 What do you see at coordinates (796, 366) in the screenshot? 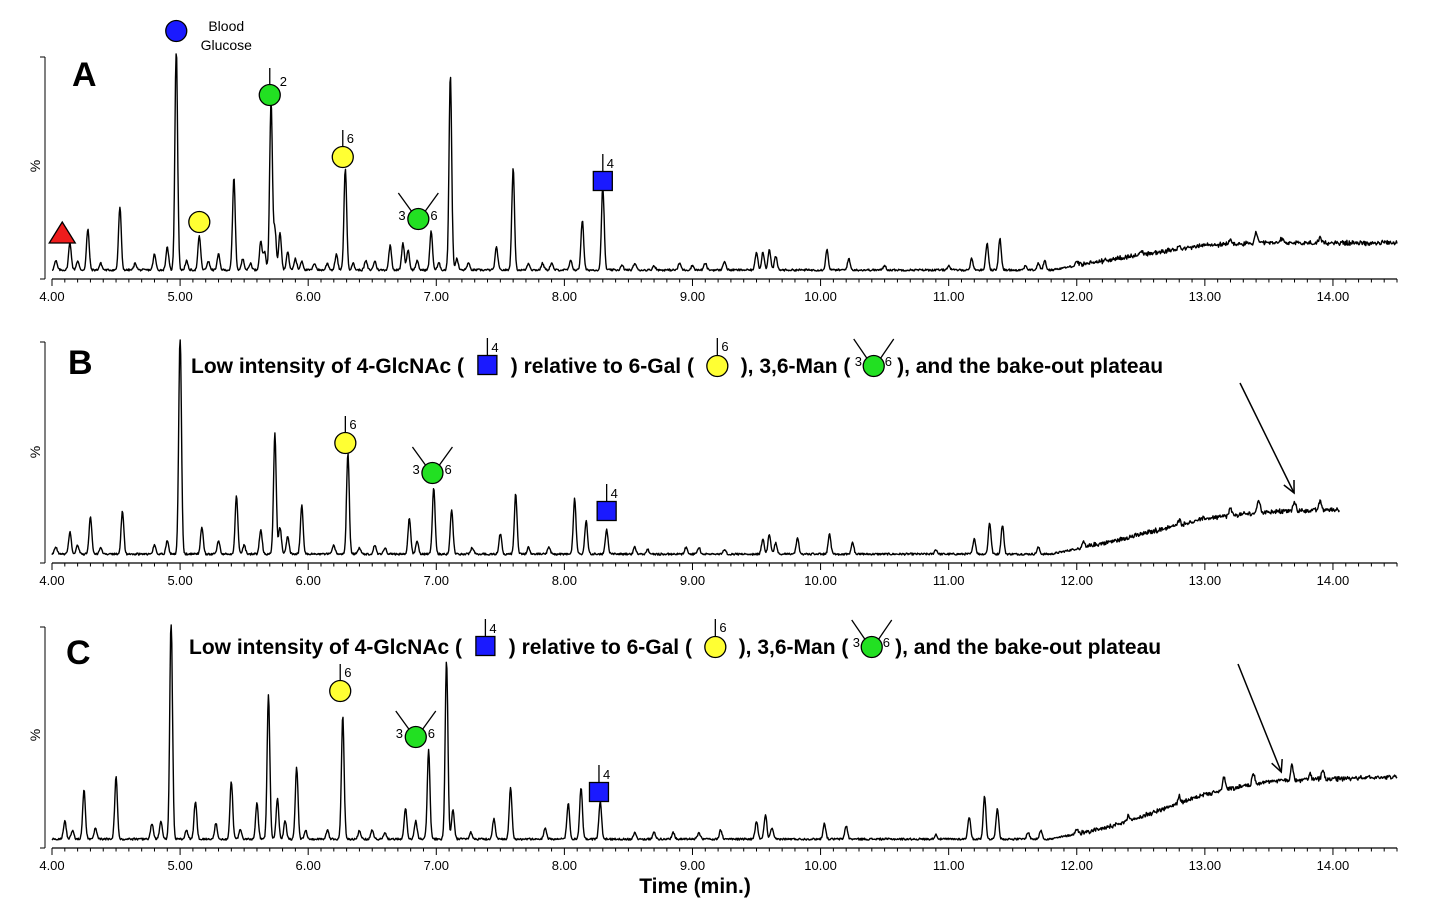
I see `note-part-3: ), 3,6-Man (` at bounding box center [796, 366].